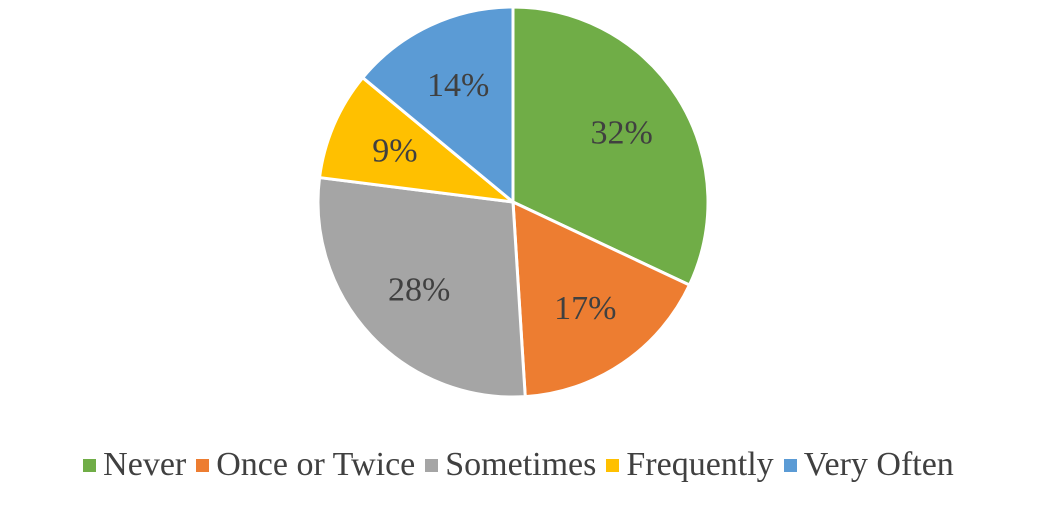  I want to click on legend-item-sometimes: Sometimes, so click(510, 465).